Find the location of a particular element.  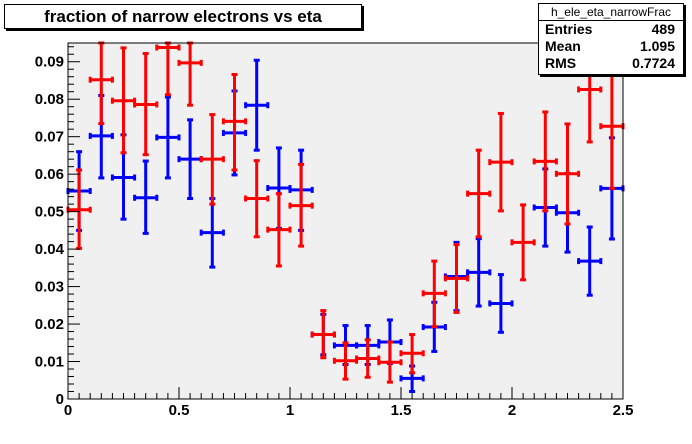

stats-row-mean: Mean 1.095 is located at coordinates (611, 46).